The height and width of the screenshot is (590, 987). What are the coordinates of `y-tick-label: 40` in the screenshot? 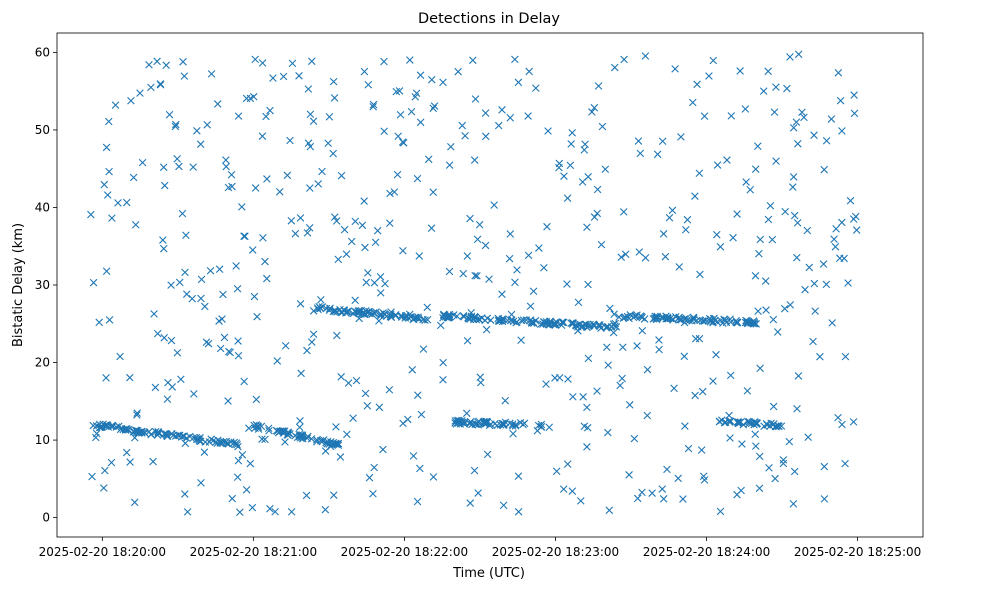 It's located at (42, 207).